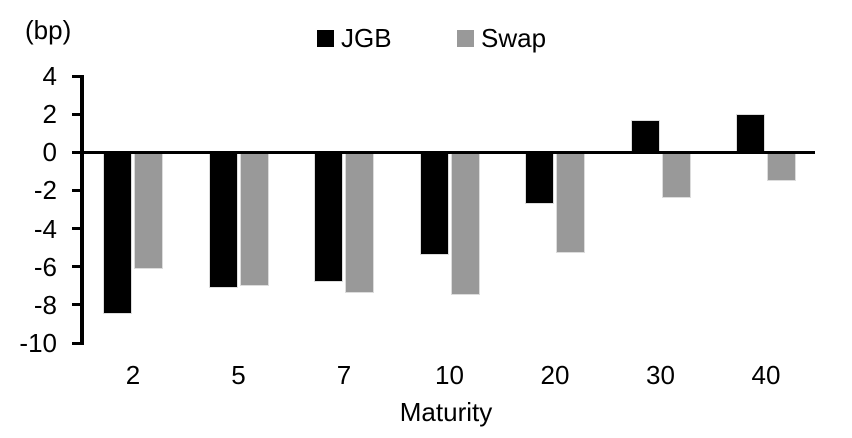 The width and height of the screenshot is (852, 438). Describe the element at coordinates (82, 210) in the screenshot. I see `y-axis-line` at that location.